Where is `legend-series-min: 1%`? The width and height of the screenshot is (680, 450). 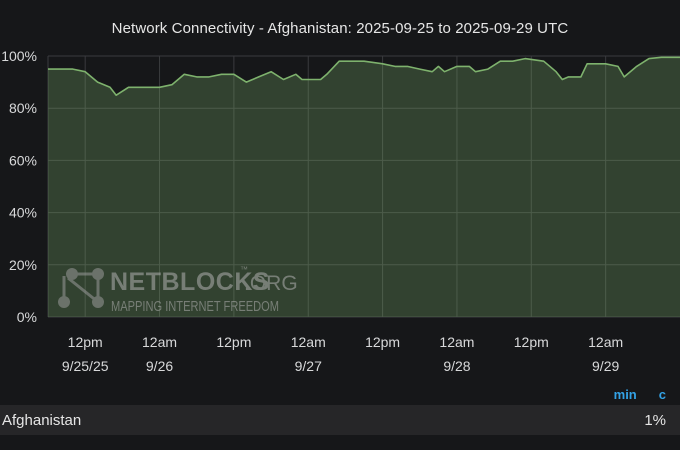
legend-series-min: 1% is located at coordinates (655, 420).